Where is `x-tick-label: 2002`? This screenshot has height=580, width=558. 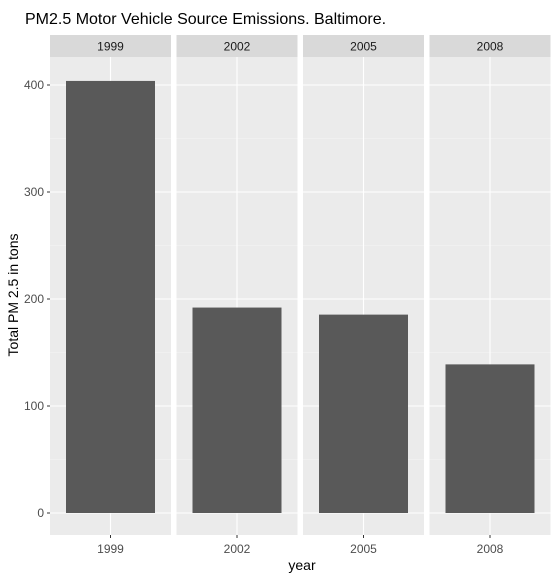 x-tick-label: 2002 is located at coordinates (237, 549).